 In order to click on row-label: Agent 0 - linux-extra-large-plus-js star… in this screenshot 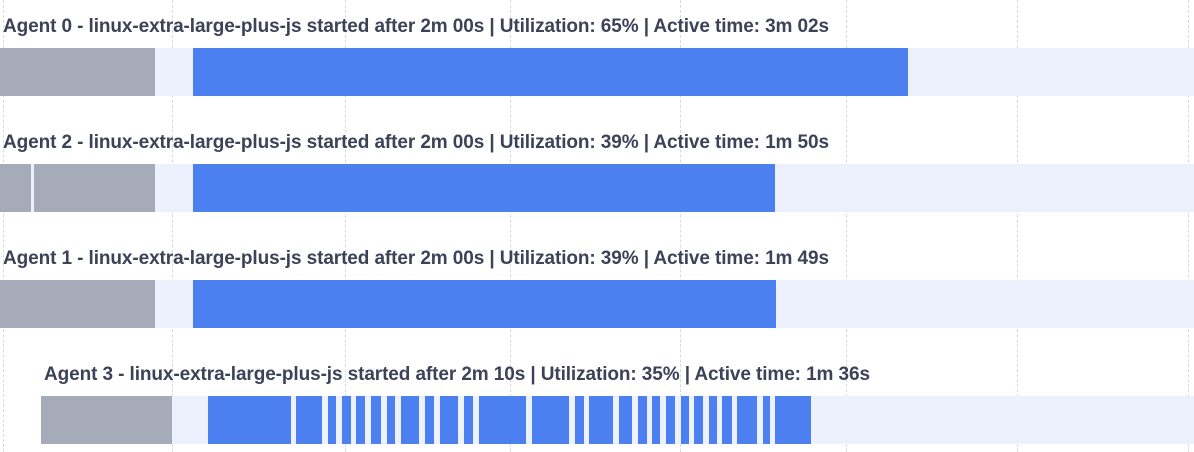, I will do `click(416, 26)`.